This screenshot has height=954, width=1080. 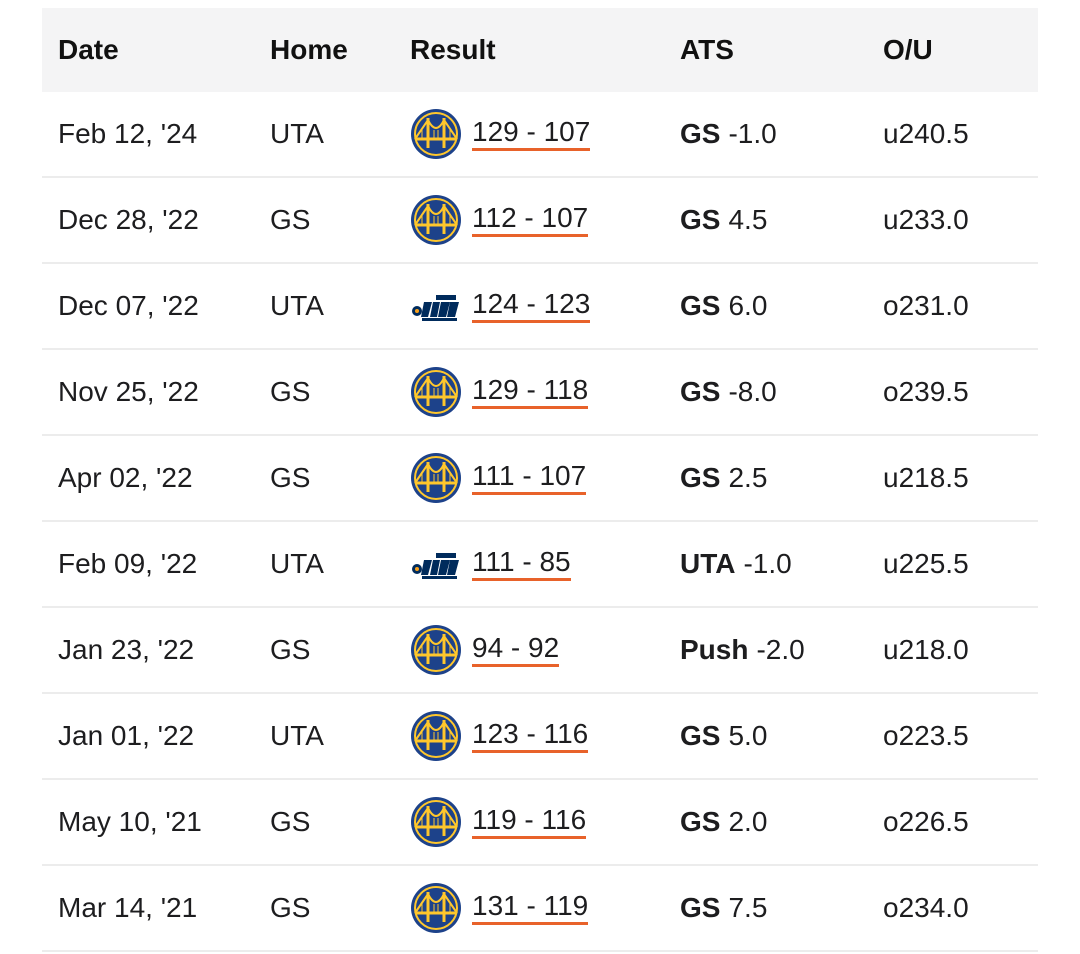 I want to click on over-under: o231.0, so click(x=926, y=305).